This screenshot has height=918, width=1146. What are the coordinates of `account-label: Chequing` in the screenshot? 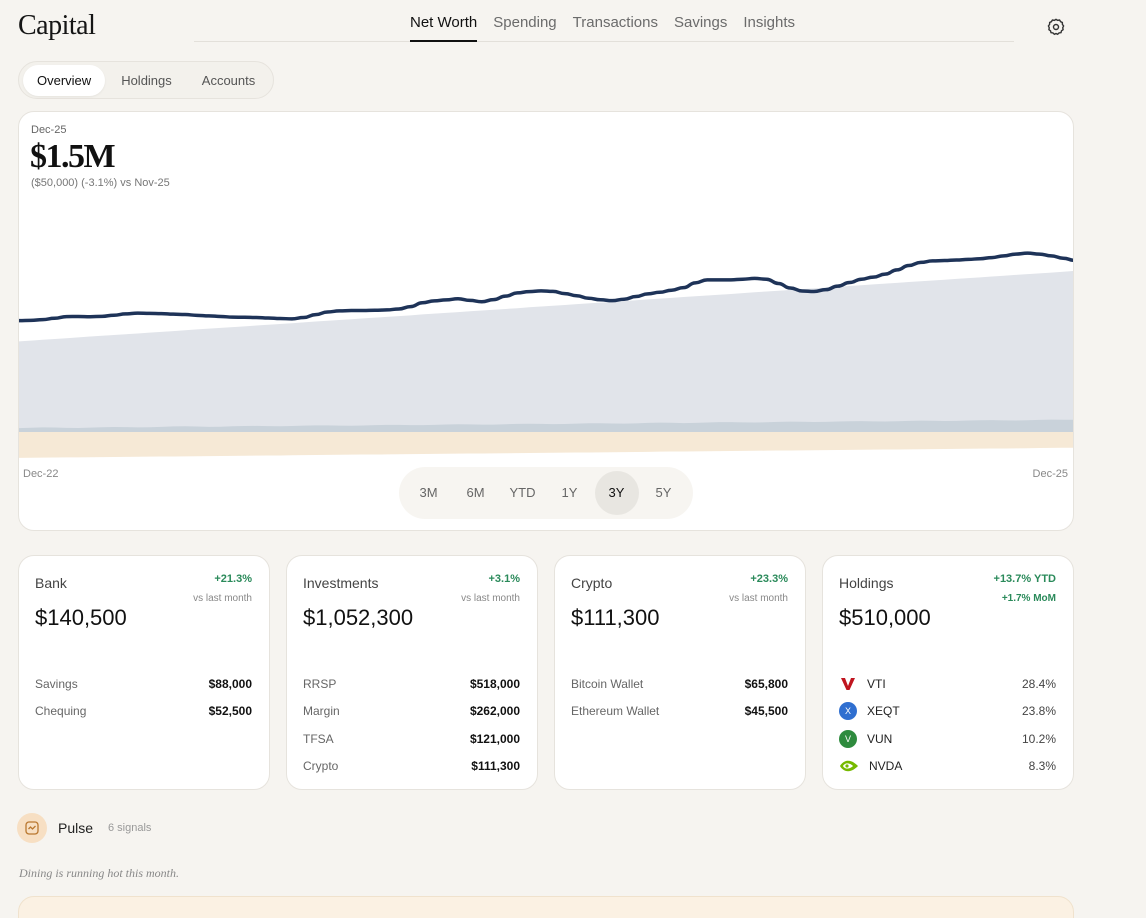 It's located at (61, 711).